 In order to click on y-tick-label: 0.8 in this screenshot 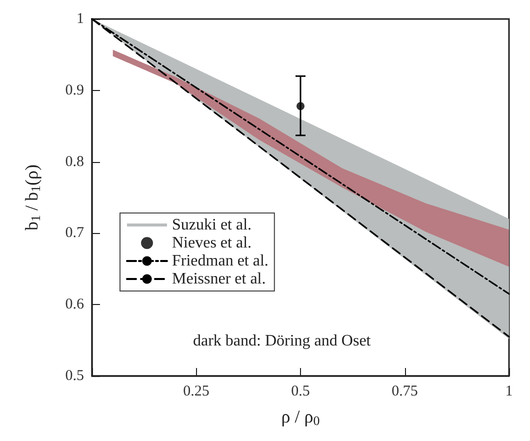, I will do `click(74, 162)`.